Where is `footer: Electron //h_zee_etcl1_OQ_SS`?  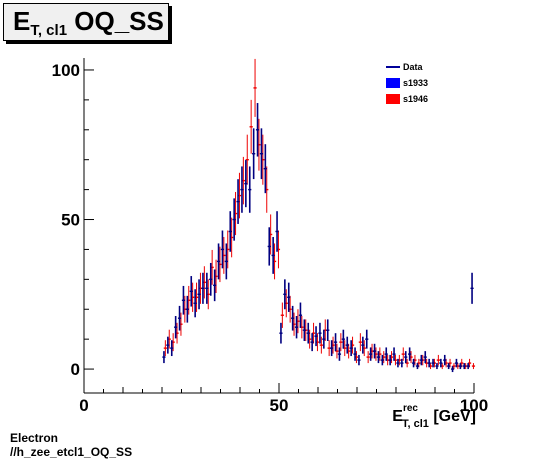
footer: Electron //h_zee_etcl1_OQ_SS is located at coordinates (71, 445).